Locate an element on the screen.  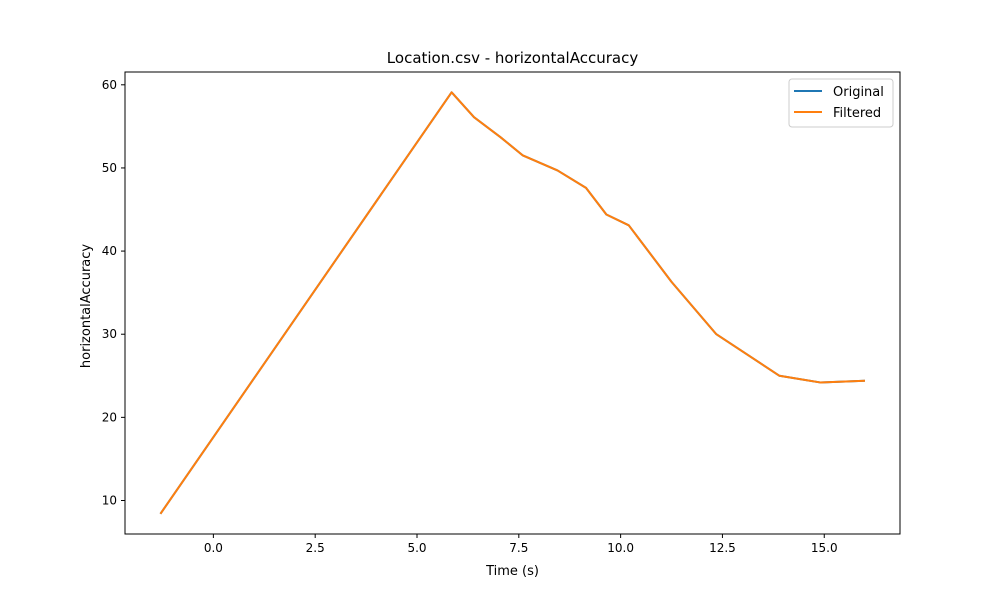
y-axis-label: horizontalAccuracy is located at coordinates (86, 306).